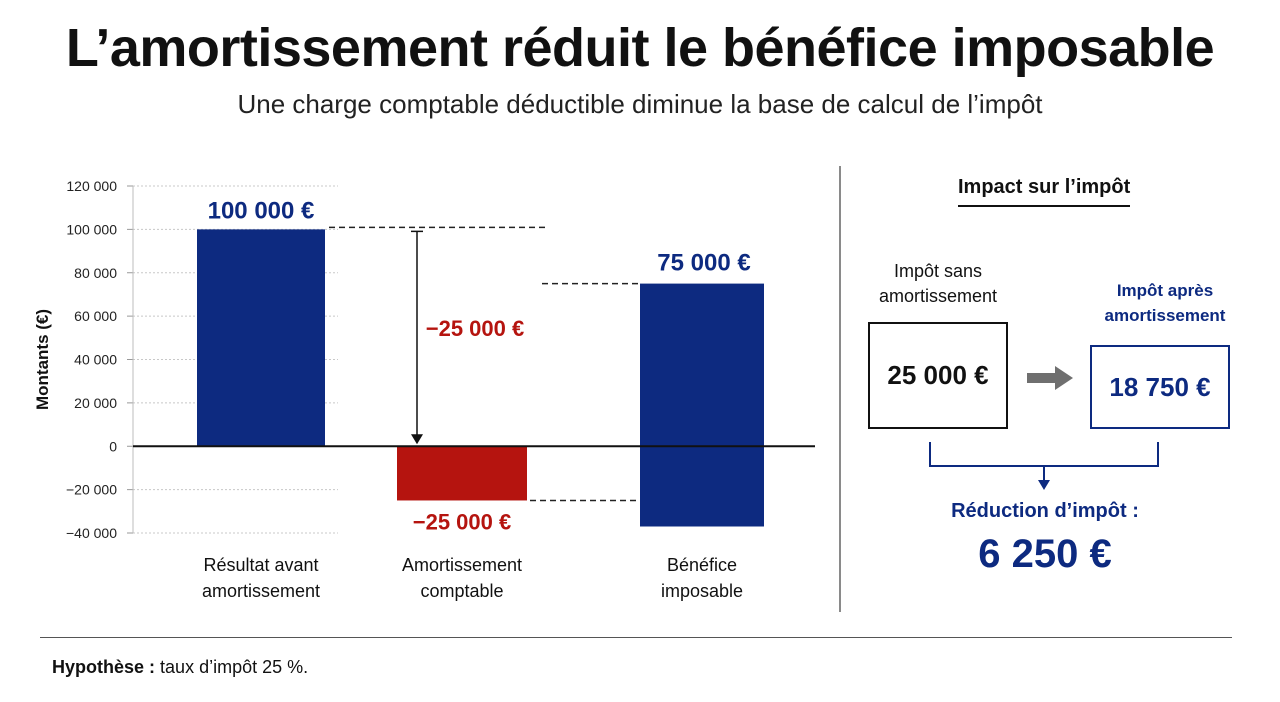 The image size is (1280, 702). Describe the element at coordinates (91, 490) in the screenshot. I see `y-tick-label: −20 000` at that location.